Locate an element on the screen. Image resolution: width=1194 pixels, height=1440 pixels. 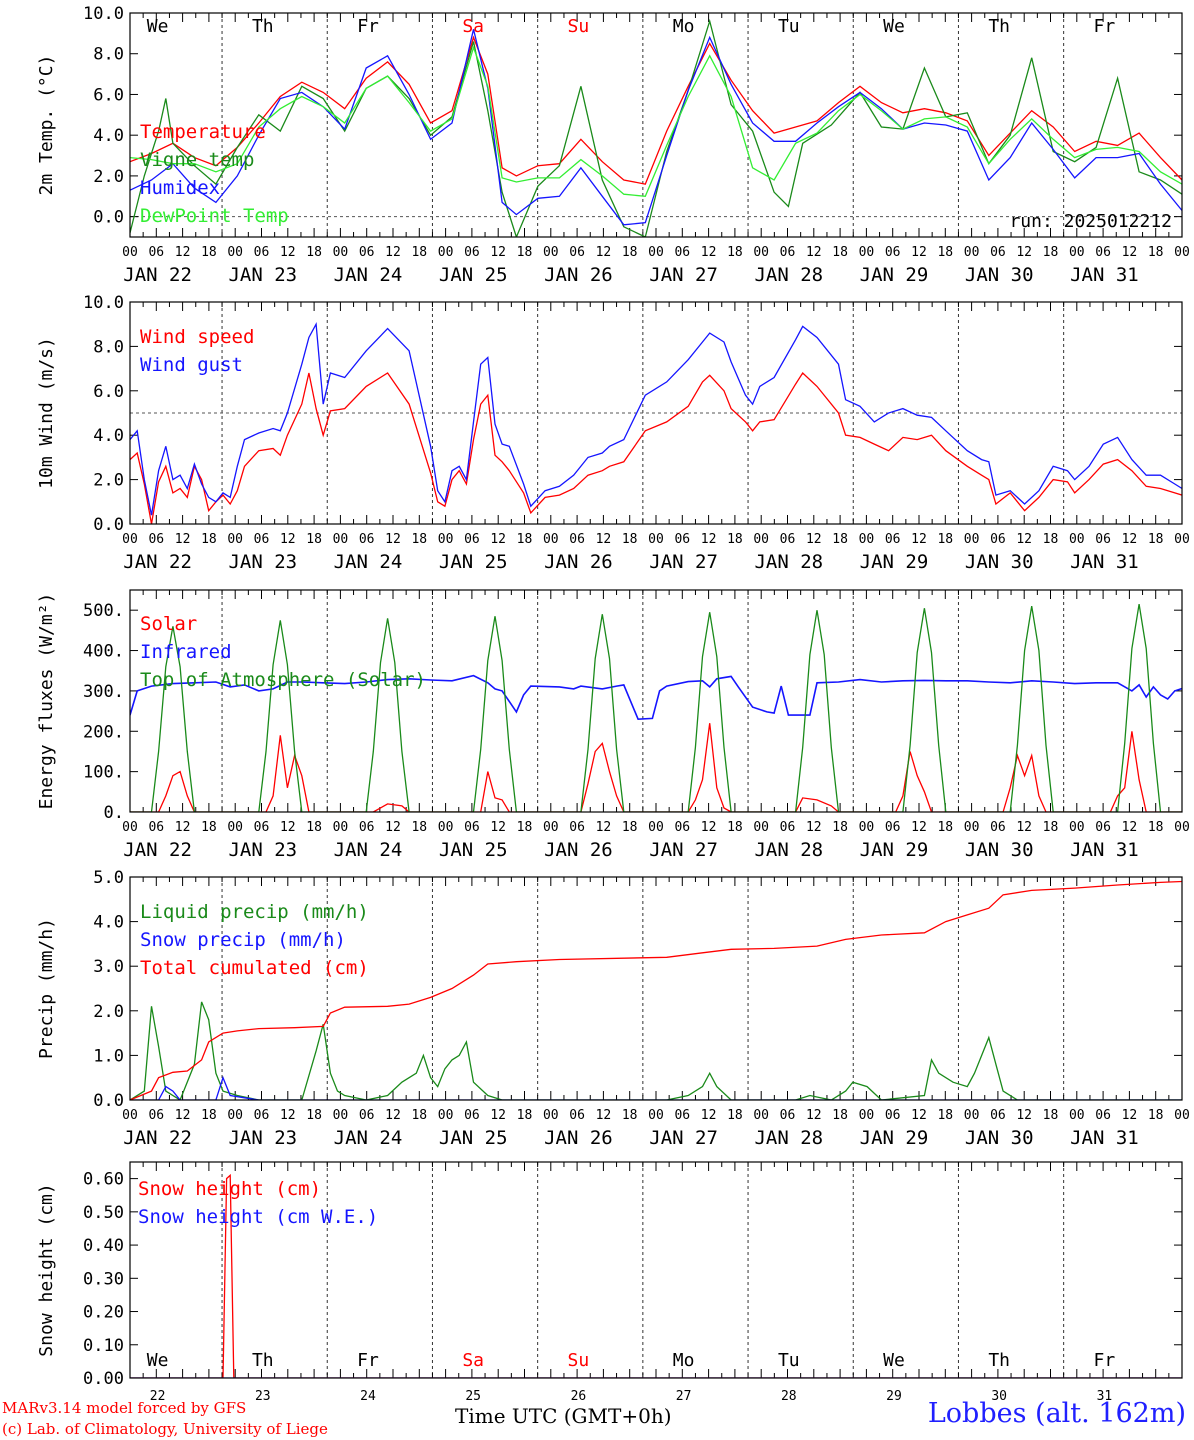
x-date-label: JAN 30 is located at coordinates (999, 562).